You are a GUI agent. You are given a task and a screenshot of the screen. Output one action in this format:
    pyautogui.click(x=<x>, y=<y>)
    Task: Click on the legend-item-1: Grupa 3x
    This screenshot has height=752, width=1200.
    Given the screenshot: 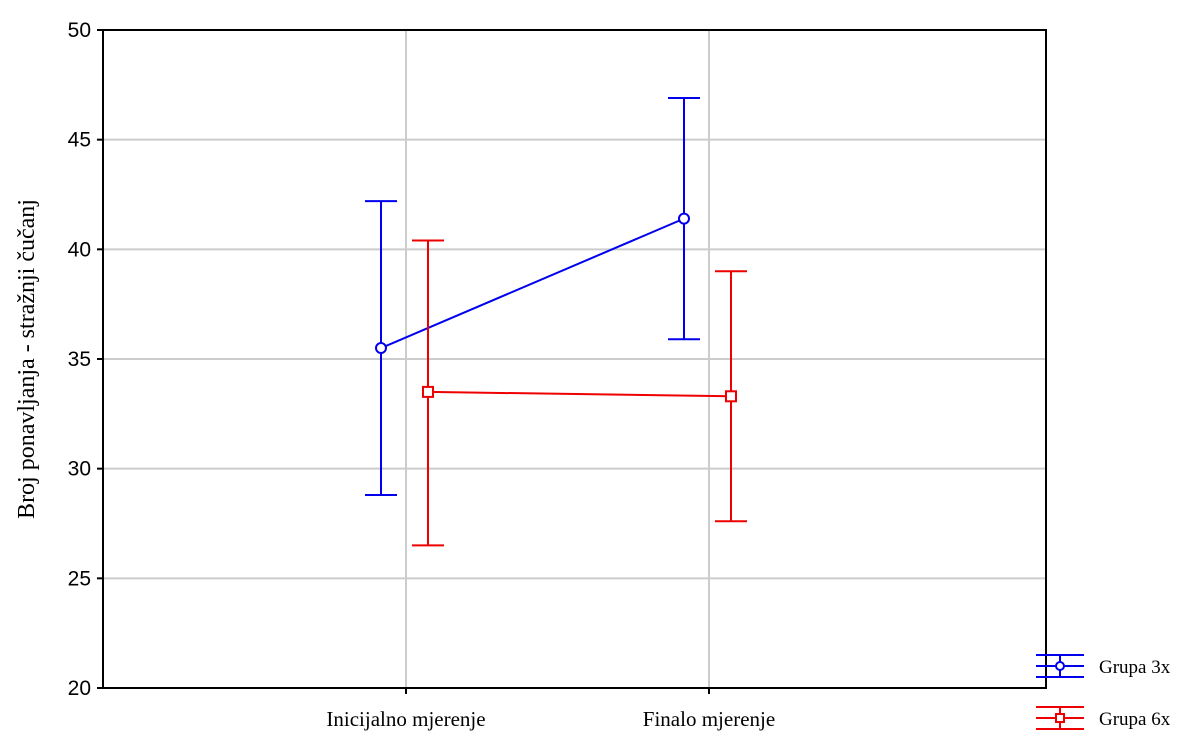 What is the action you would take?
    pyautogui.click(x=1103, y=666)
    